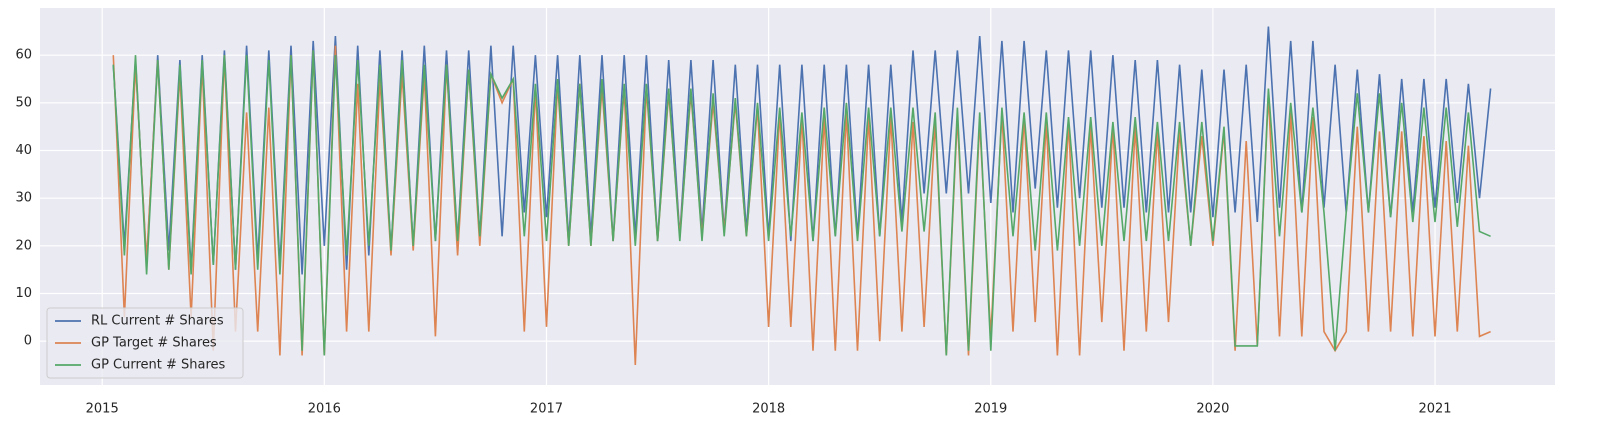  Describe the element at coordinates (23, 150) in the screenshot. I see `y-tick-label: 40` at that location.